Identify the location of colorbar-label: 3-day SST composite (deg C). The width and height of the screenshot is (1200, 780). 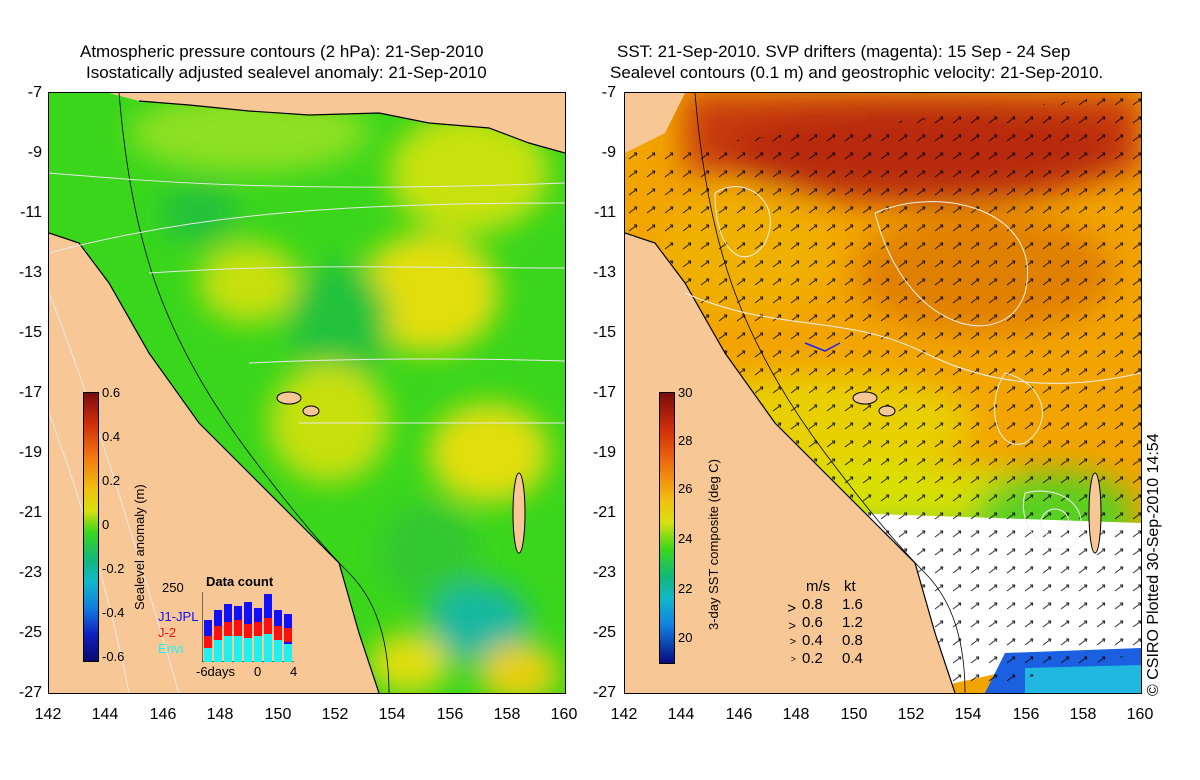
(713, 544).